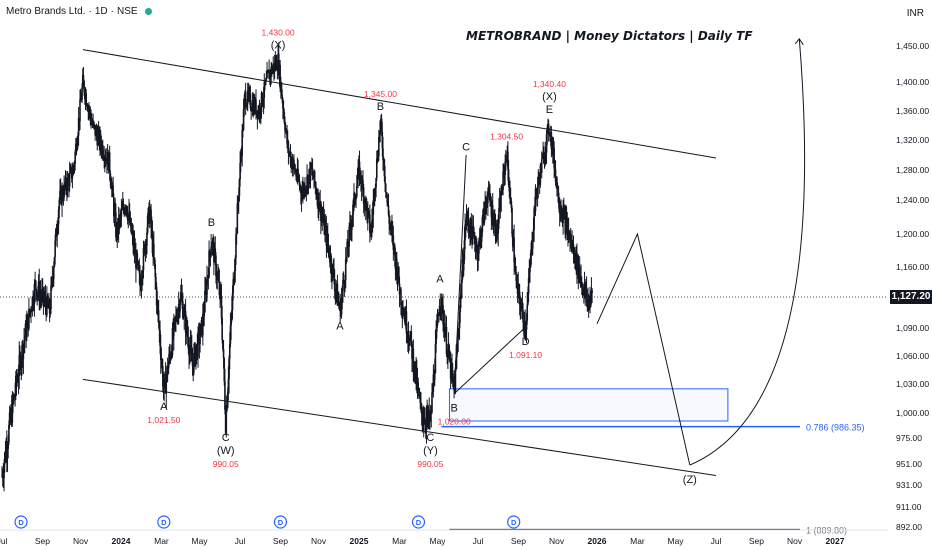 The height and width of the screenshot is (550, 932). Describe the element at coordinates (430, 438) in the screenshot. I see `wave-letter-label: C` at that location.